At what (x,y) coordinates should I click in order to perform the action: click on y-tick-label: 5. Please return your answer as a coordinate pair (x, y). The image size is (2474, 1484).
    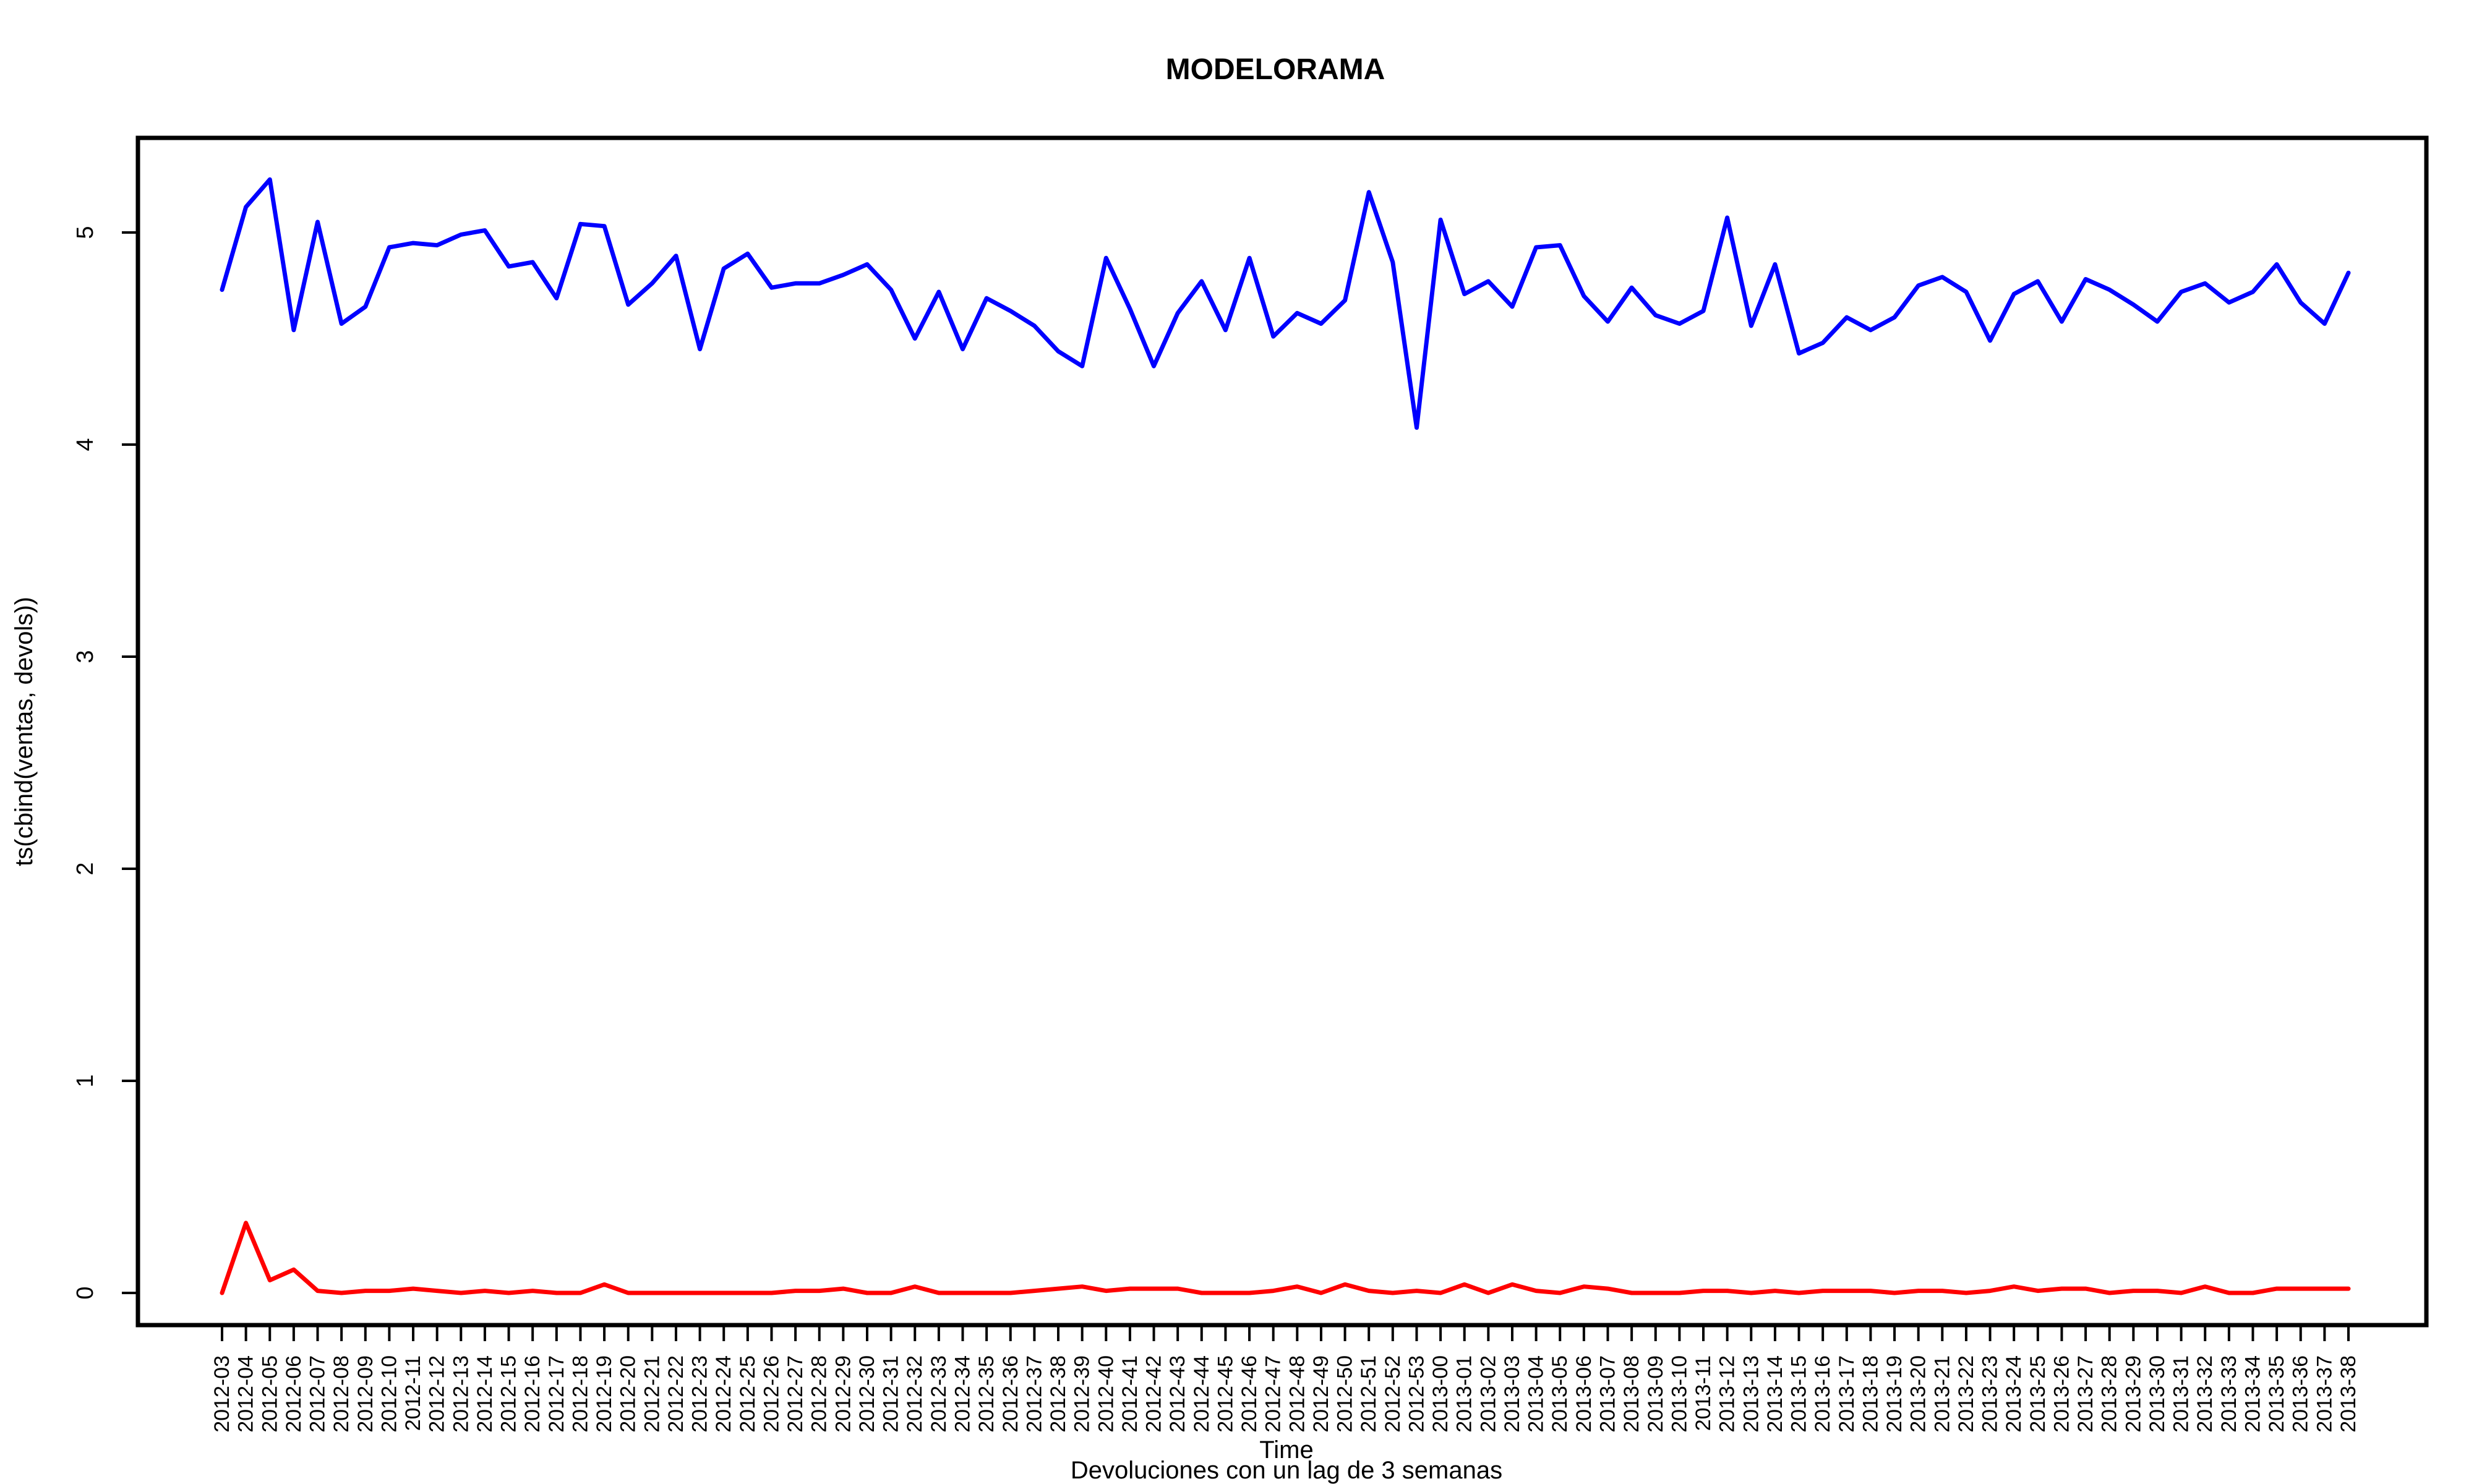
    Looking at the image, I should click on (85, 232).